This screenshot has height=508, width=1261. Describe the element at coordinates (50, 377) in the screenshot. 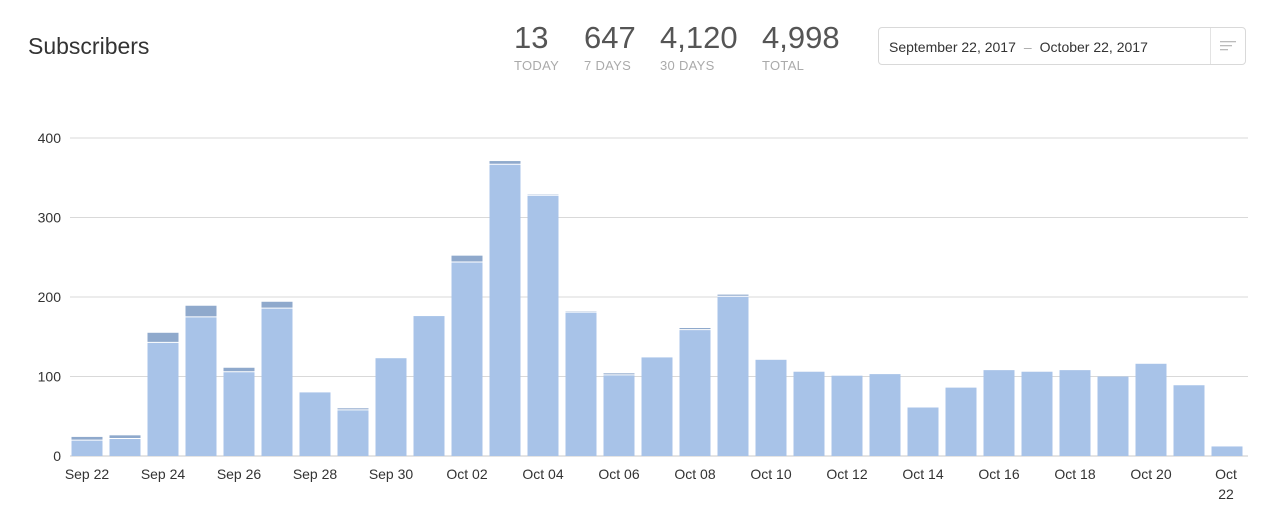

I see `y-tick-label: 100` at that location.